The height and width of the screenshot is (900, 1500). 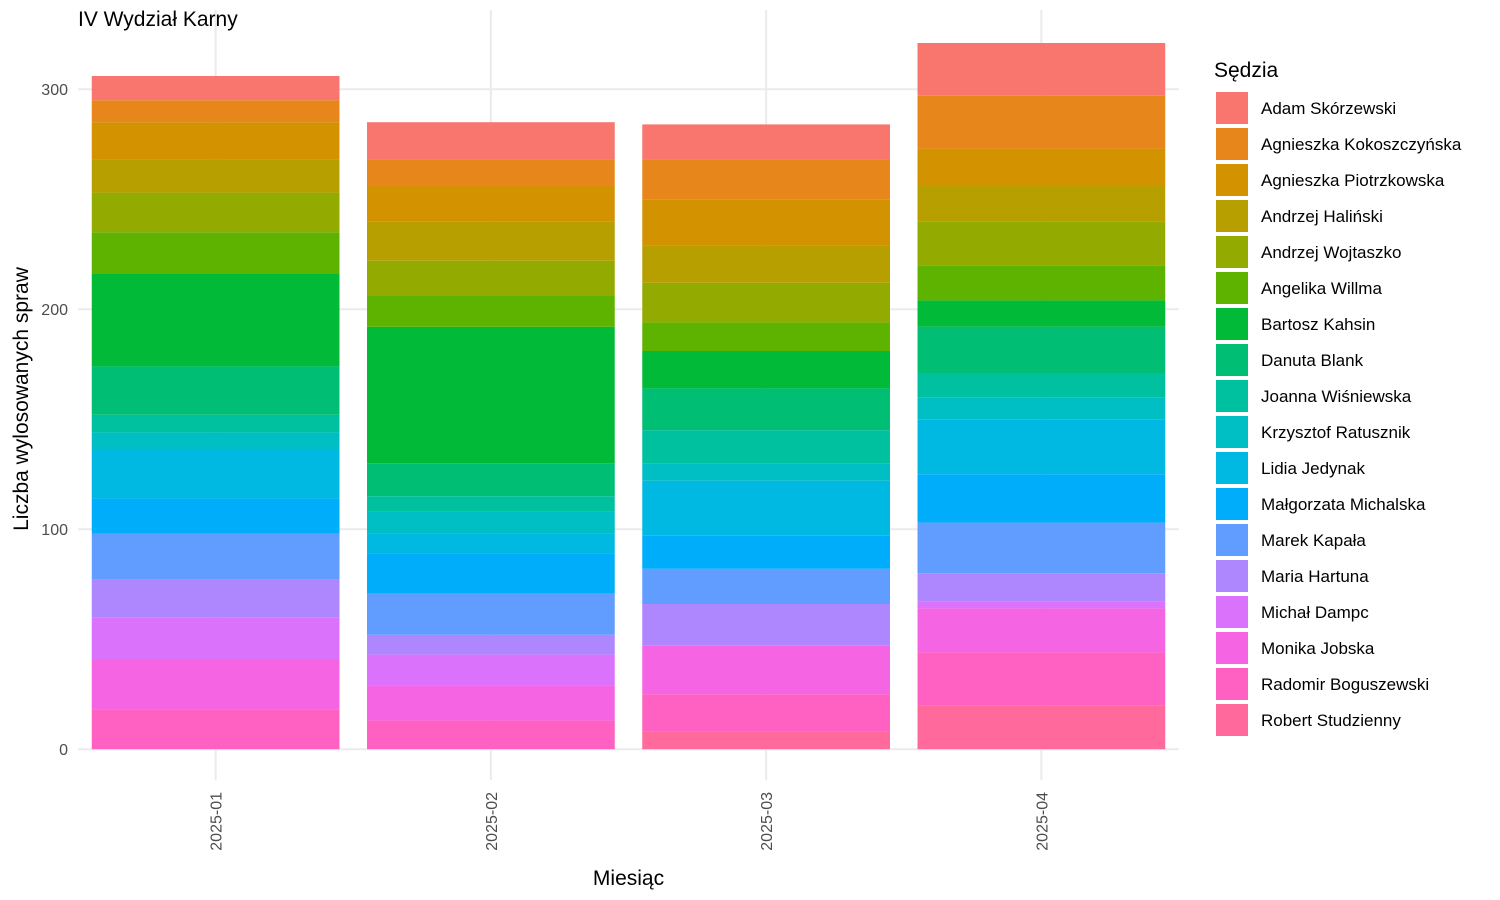 I want to click on legend-key-adam-skorzewski, so click(x=1232, y=108).